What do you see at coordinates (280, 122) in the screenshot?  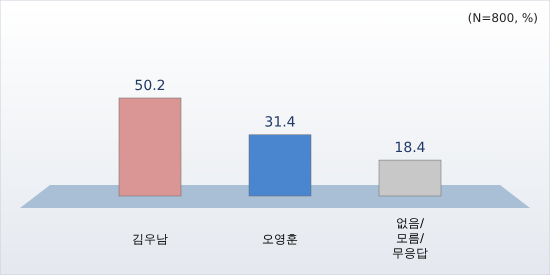 I see `data-label: 31.4` at bounding box center [280, 122].